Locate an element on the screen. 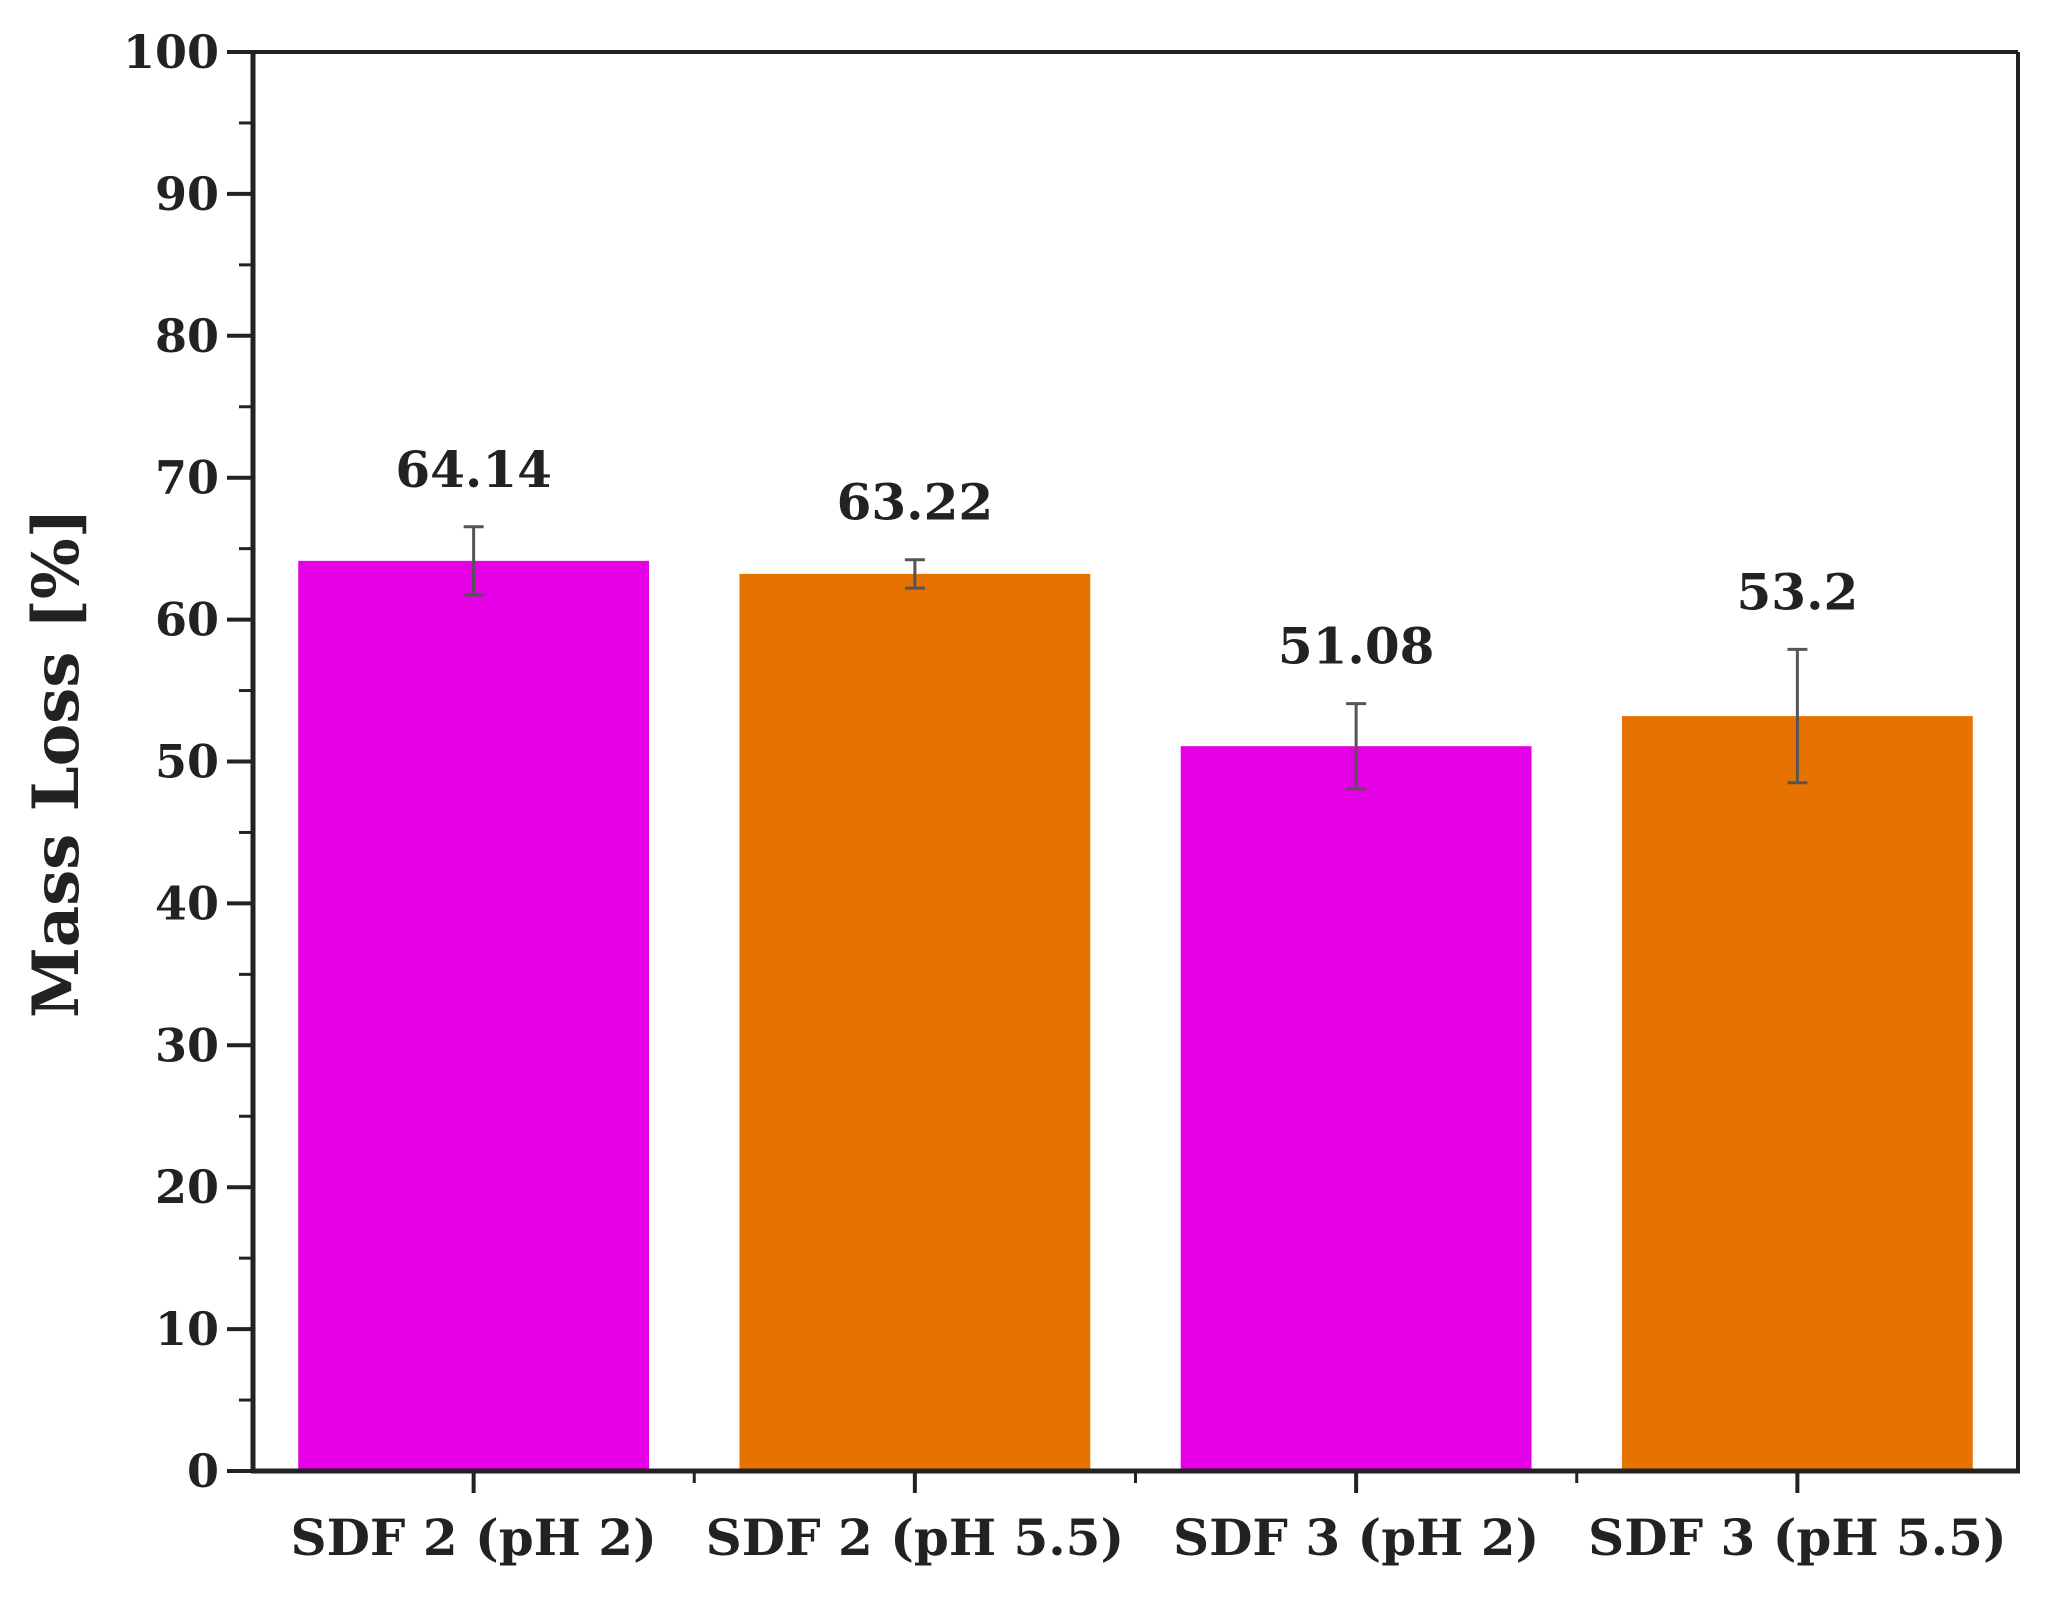 This screenshot has width=2046, height=1599. y-tick-label-0: 0 is located at coordinates (203, 1471).